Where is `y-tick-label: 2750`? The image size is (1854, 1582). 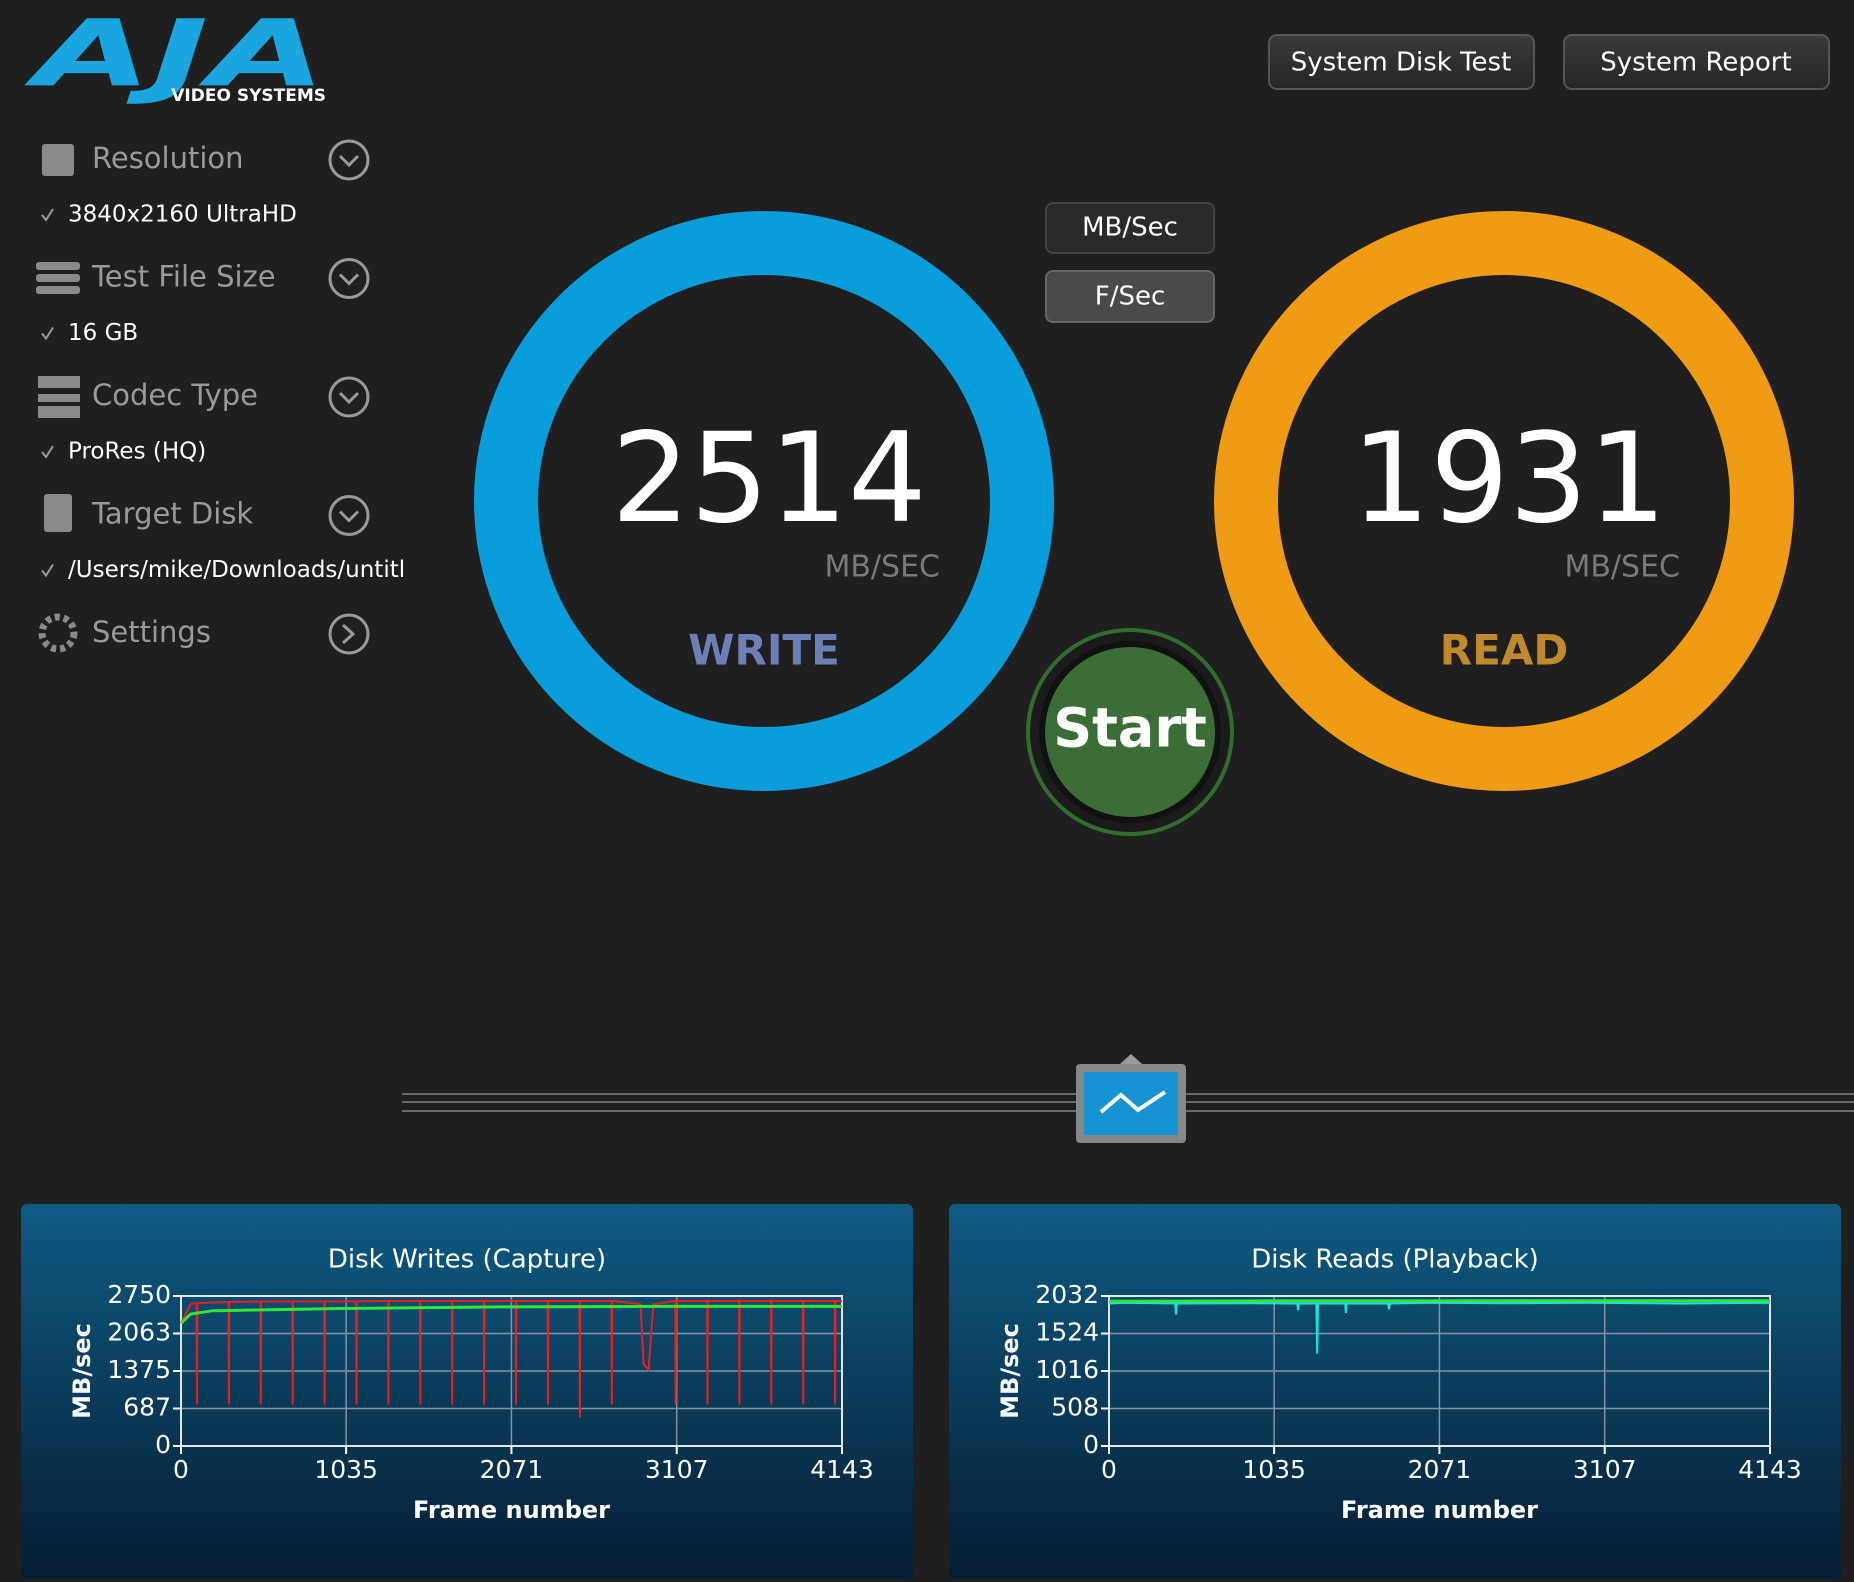 y-tick-label: 2750 is located at coordinates (139, 1294).